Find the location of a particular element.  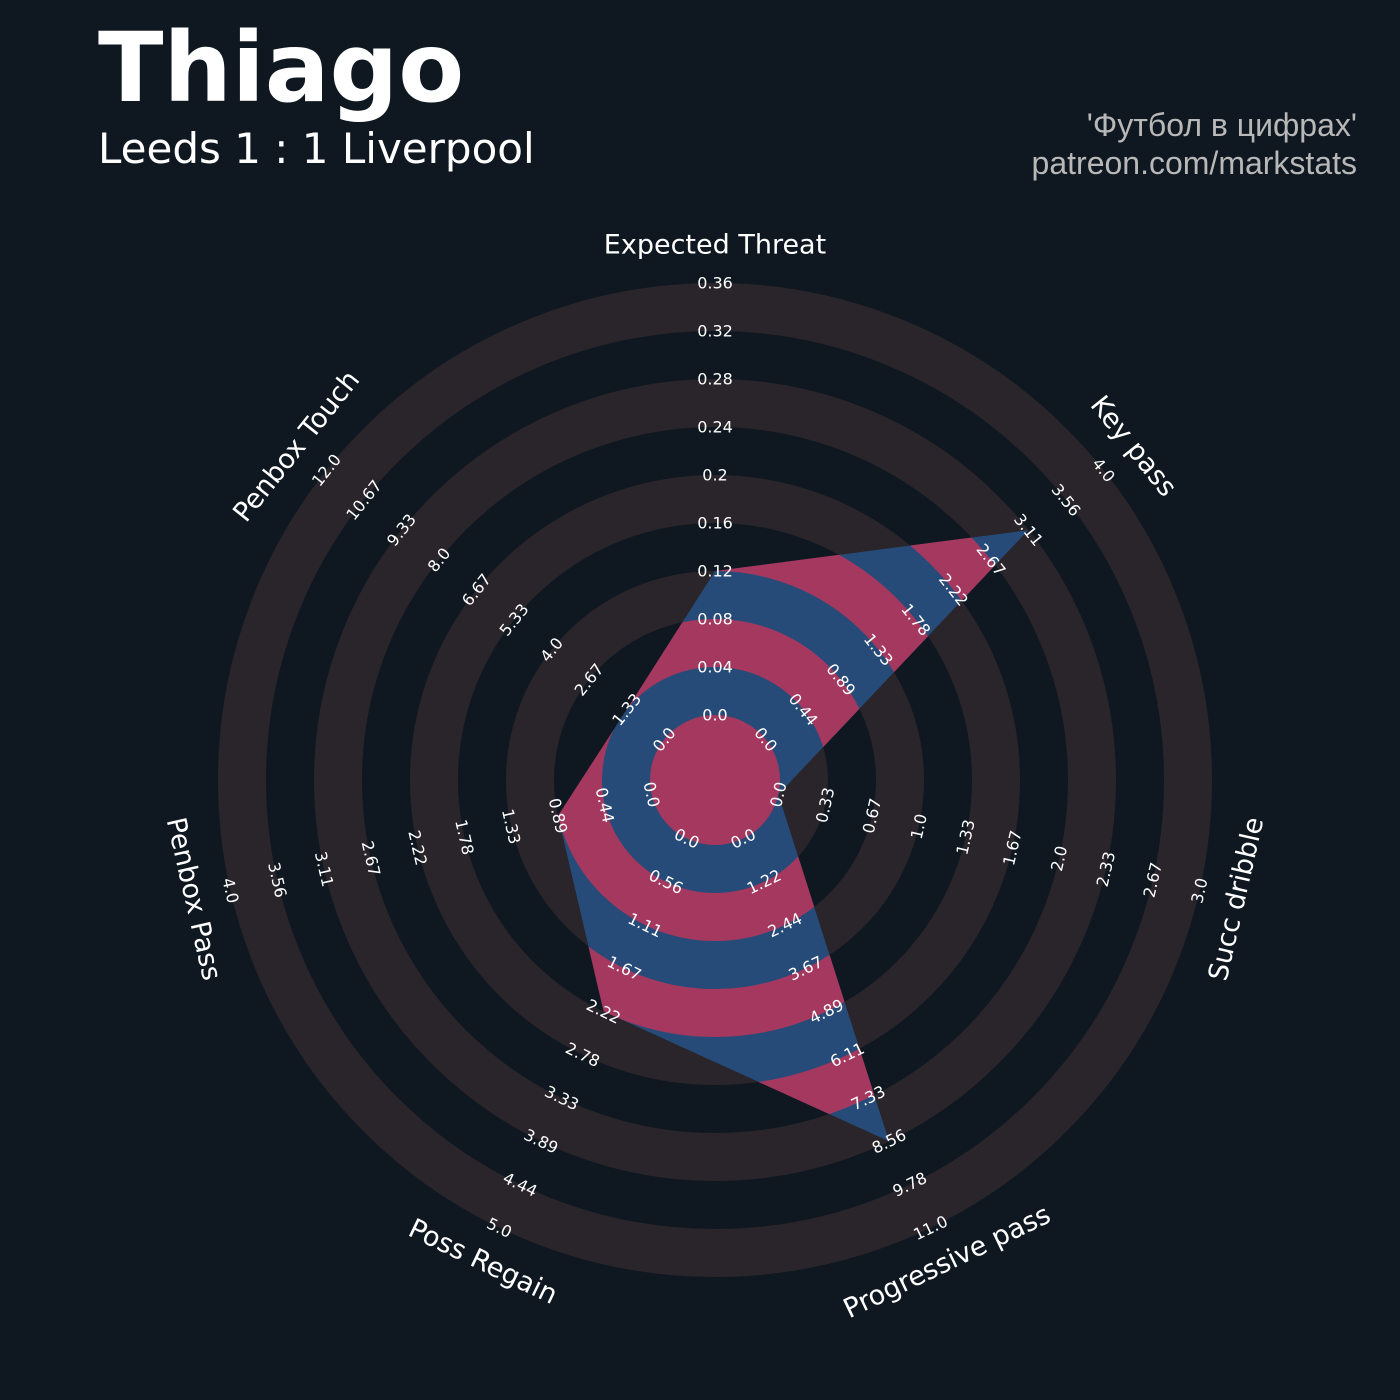

match-subtitle: Leeds 1 : 1 Liverpool is located at coordinates (316, 148).